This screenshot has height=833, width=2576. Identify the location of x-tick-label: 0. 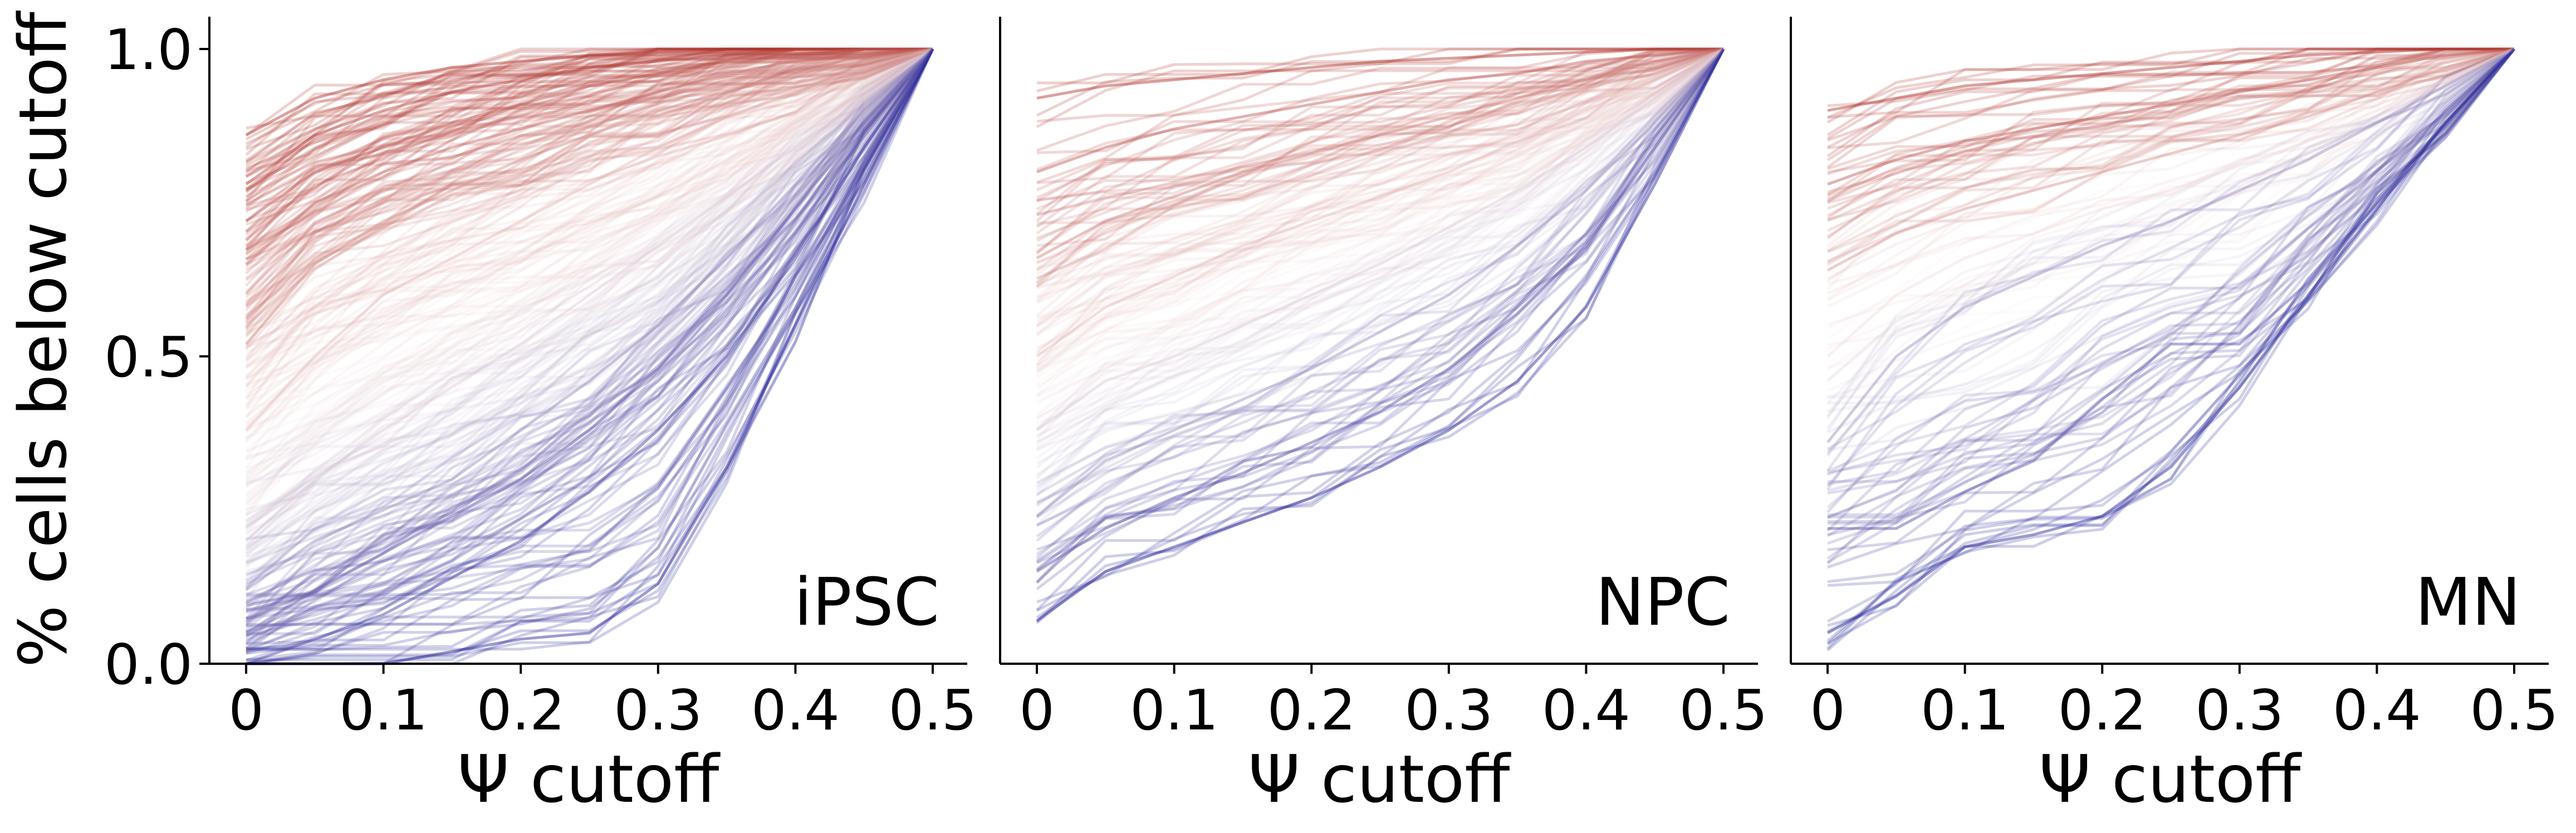
(246, 710).